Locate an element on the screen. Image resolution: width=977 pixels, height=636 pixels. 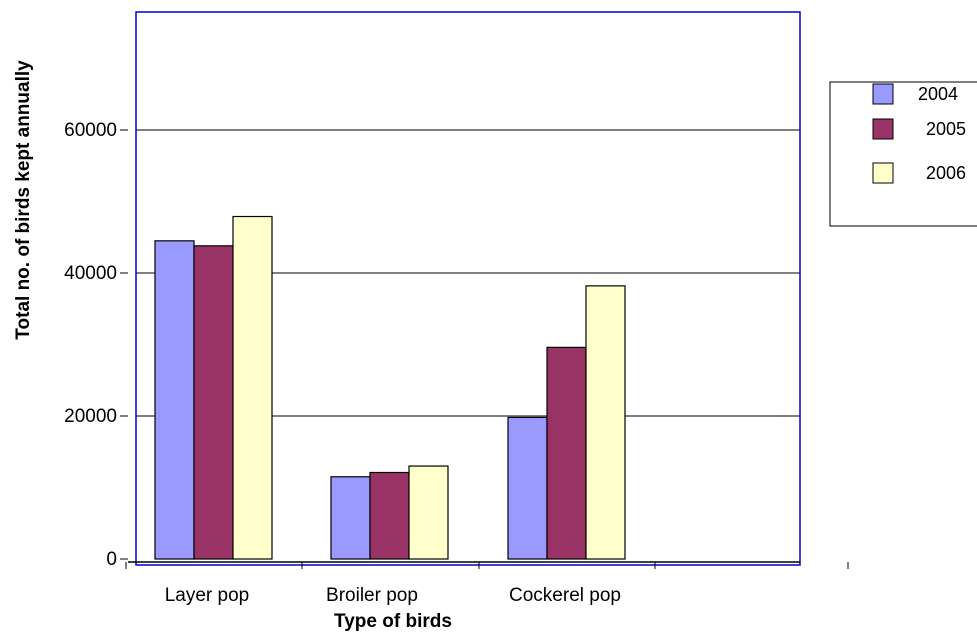
bar-2006-cockerel-pop is located at coordinates (605, 422).